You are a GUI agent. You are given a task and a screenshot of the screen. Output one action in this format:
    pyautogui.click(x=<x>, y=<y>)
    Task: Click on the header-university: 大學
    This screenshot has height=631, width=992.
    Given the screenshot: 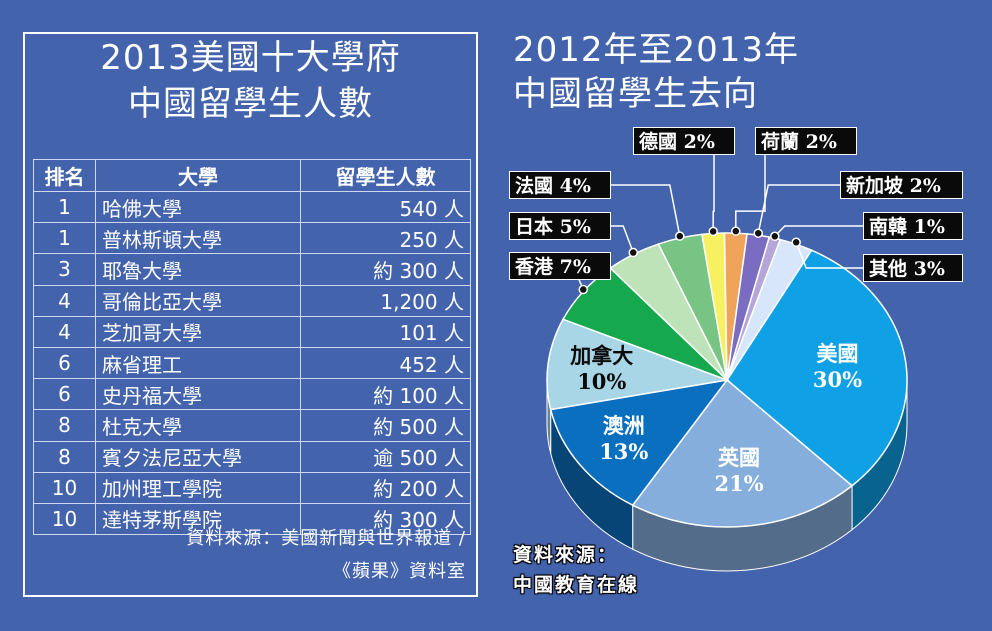 What is the action you would take?
    pyautogui.click(x=198, y=175)
    